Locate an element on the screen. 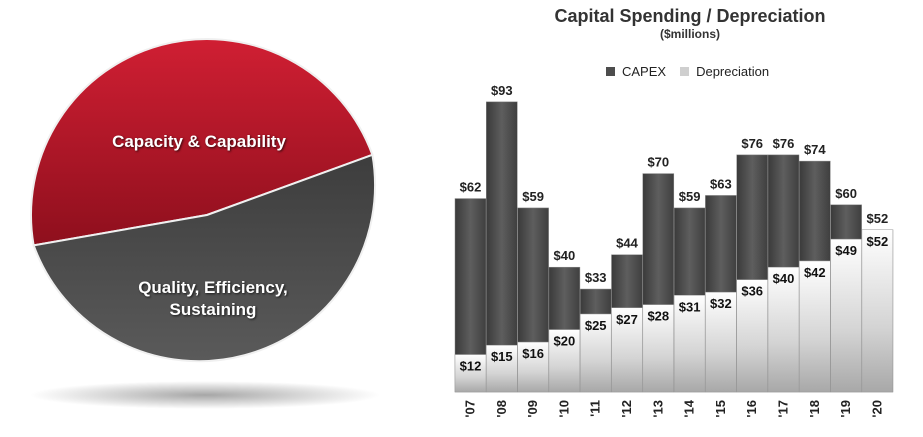 The height and width of the screenshot is (437, 923). x-tick-4: '11 is located at coordinates (595, 408).